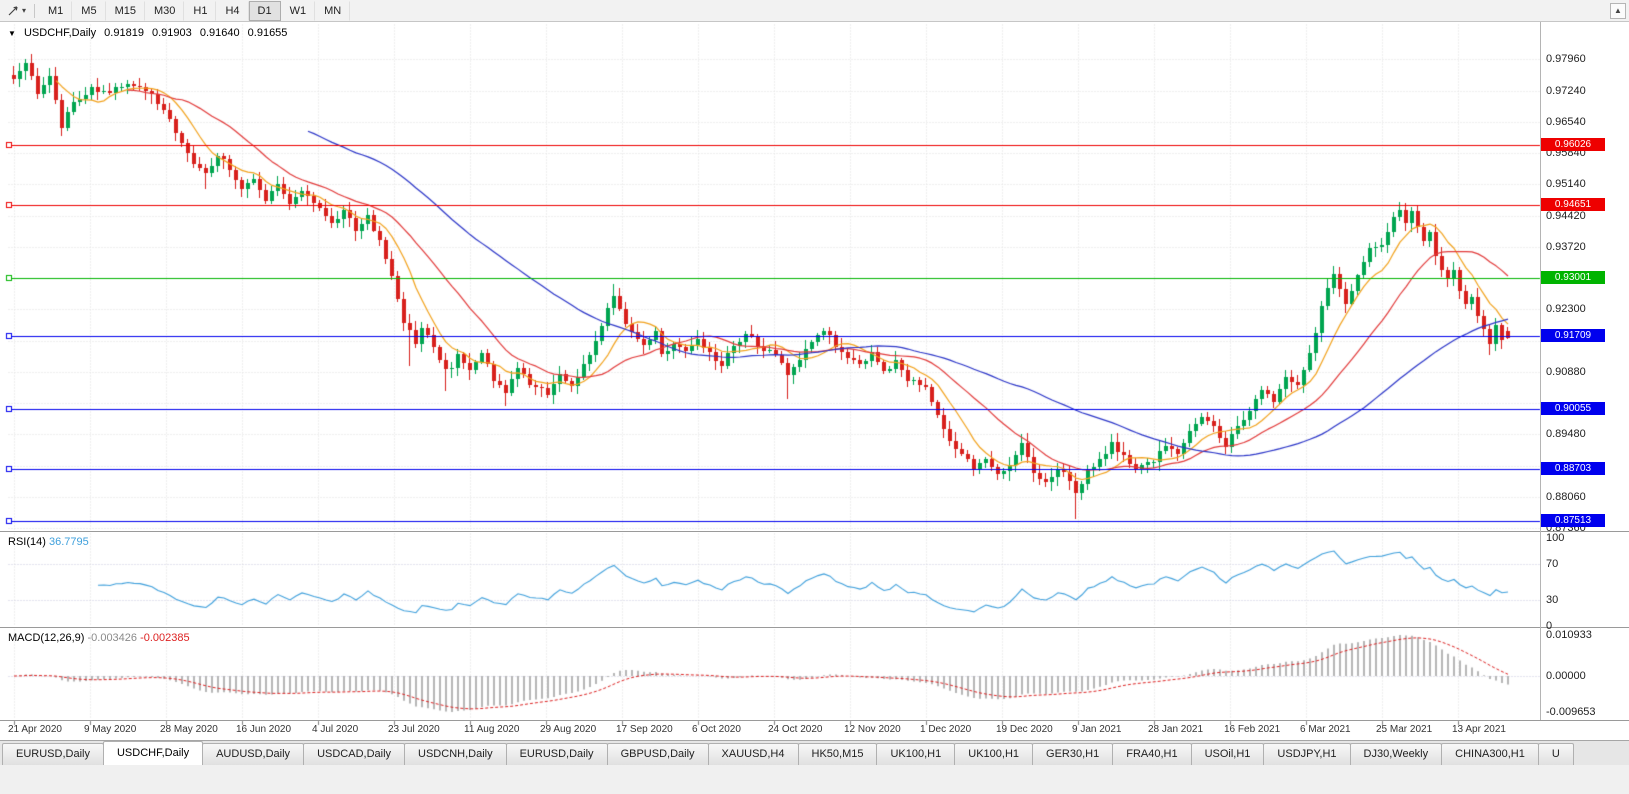 The image size is (1629, 794). I want to click on scroll-up-button: ▲, so click(1618, 11).